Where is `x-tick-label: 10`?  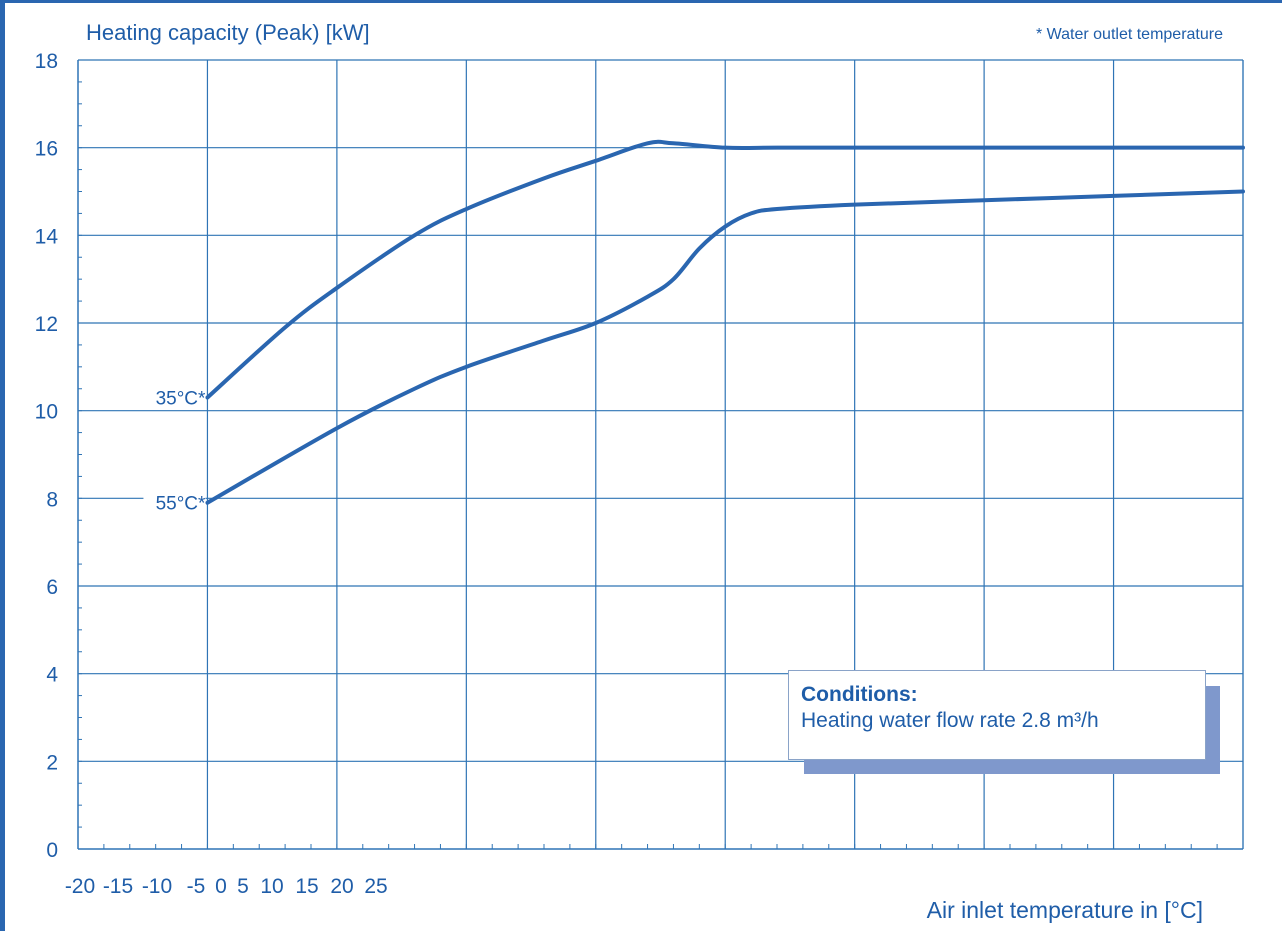 x-tick-label: 10 is located at coordinates (271, 886).